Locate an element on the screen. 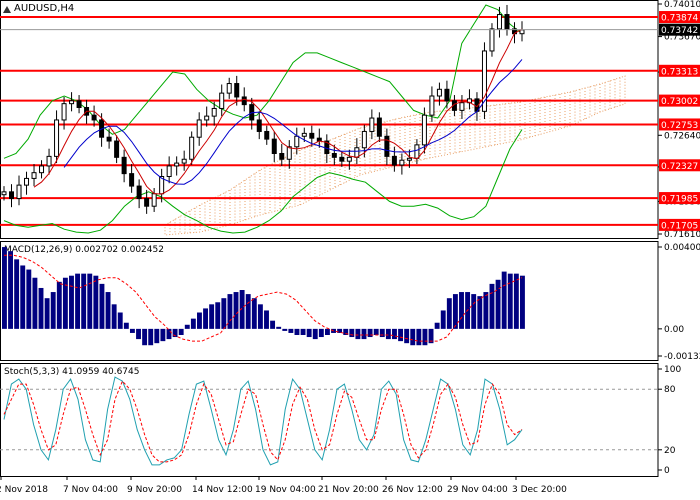 Image resolution: width=700 pixels, height=500 pixels. macd-label: MACD(12,26,9) 0.002702 0.002452 is located at coordinates (84, 250).